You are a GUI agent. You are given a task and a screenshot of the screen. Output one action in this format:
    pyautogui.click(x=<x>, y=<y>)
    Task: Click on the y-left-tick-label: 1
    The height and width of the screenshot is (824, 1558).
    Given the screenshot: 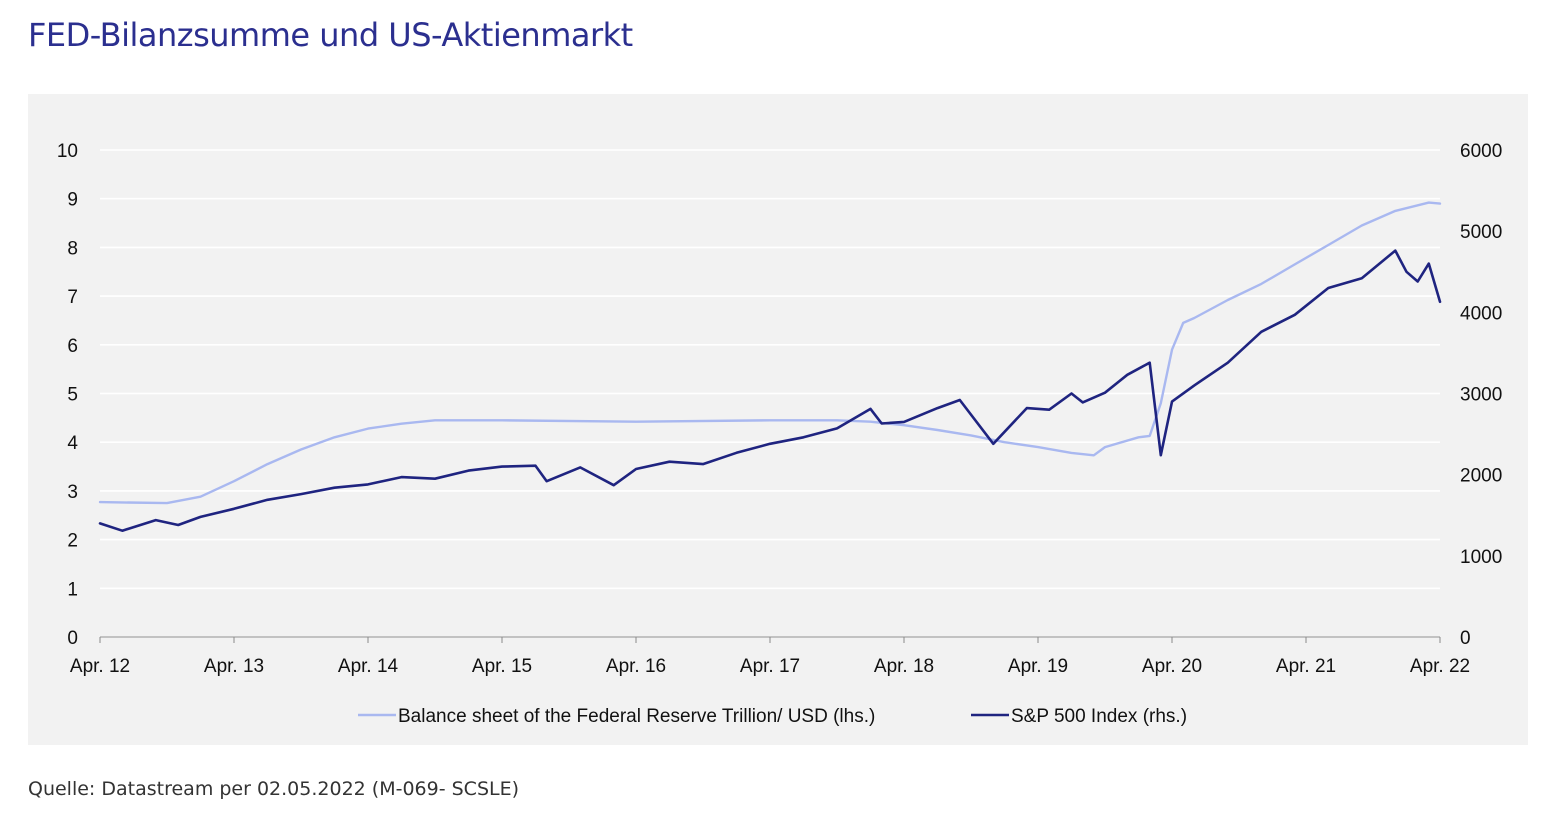 What is the action you would take?
    pyautogui.click(x=72, y=589)
    